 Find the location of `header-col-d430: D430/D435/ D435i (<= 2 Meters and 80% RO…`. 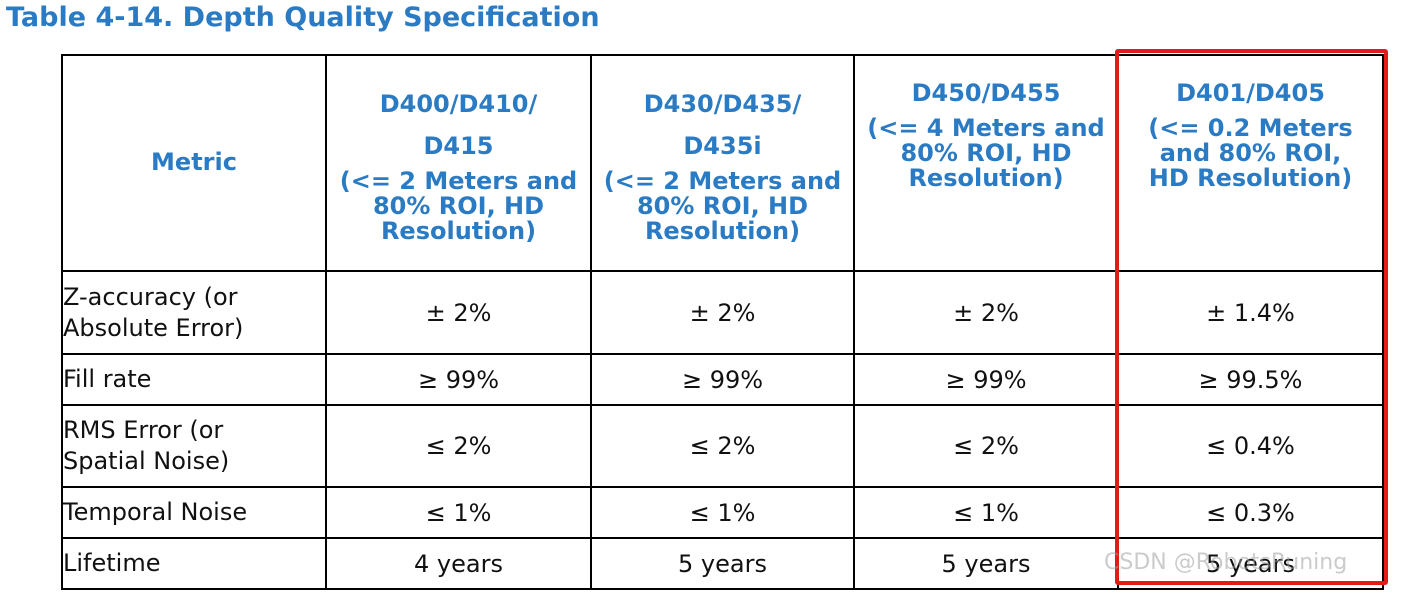

header-col-d430: D430/D435/ D435i (<= 2 Meters and 80% RO… is located at coordinates (722, 163).